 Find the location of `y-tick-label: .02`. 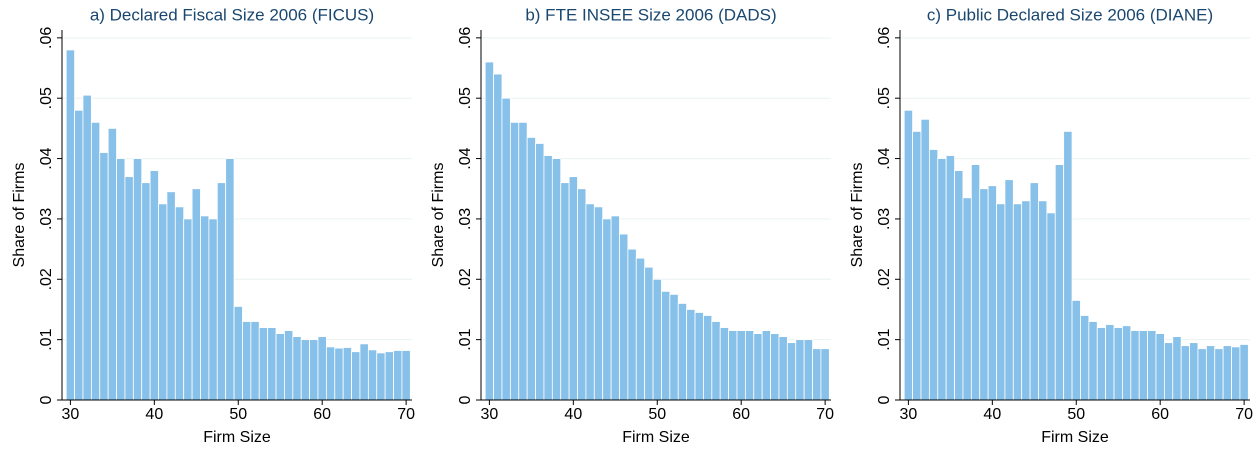

y-tick-label: .02 is located at coordinates (884, 279).